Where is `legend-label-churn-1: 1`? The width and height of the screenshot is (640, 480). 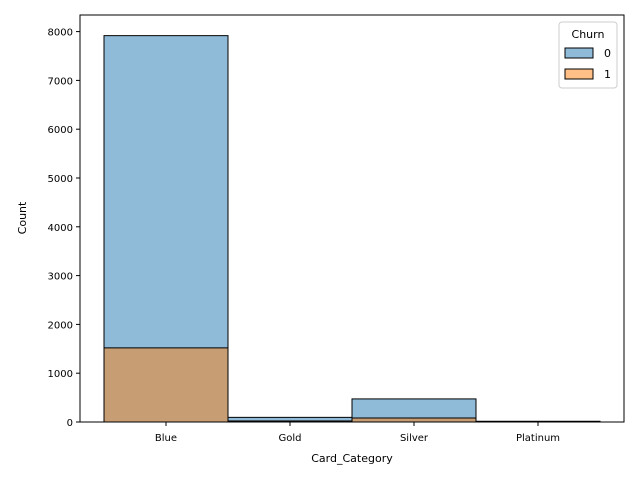 legend-label-churn-1: 1 is located at coordinates (607, 74).